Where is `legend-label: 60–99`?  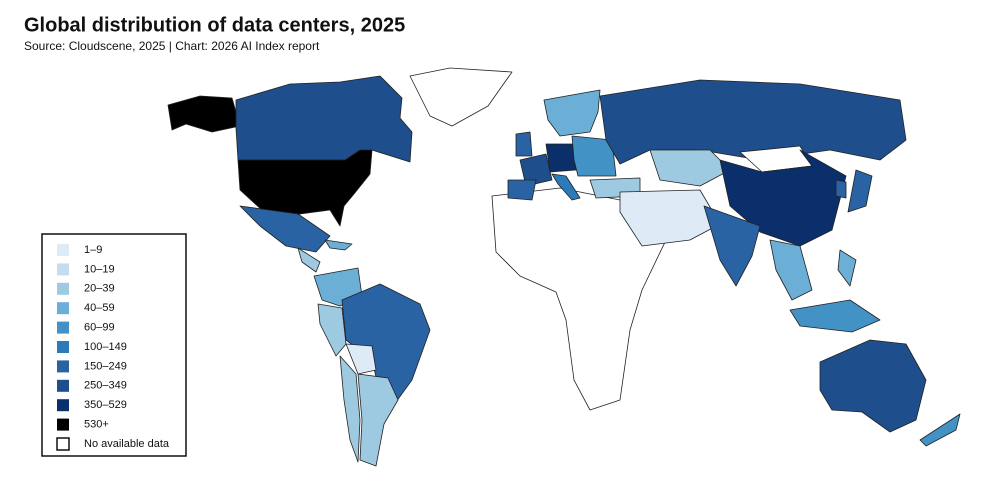 legend-label: 60–99 is located at coordinates (99, 328).